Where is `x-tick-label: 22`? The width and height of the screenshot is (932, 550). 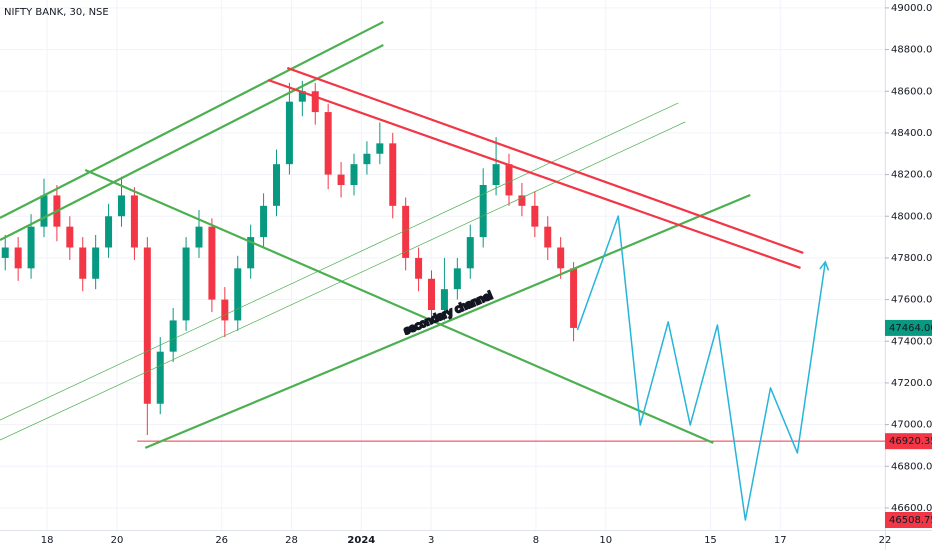 x-tick-label: 22 is located at coordinates (885, 540).